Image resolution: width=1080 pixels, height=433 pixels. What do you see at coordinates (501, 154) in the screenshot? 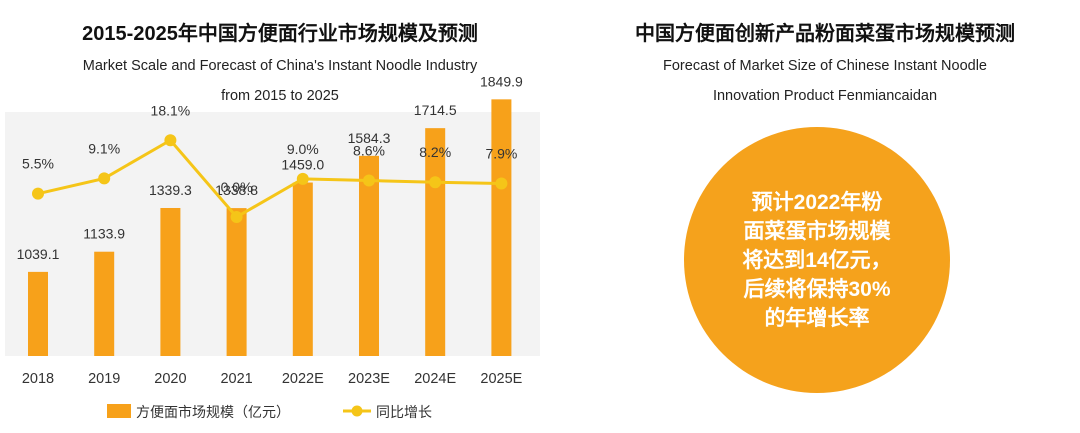
I see `growth-label-2025E: 7.9%` at bounding box center [501, 154].